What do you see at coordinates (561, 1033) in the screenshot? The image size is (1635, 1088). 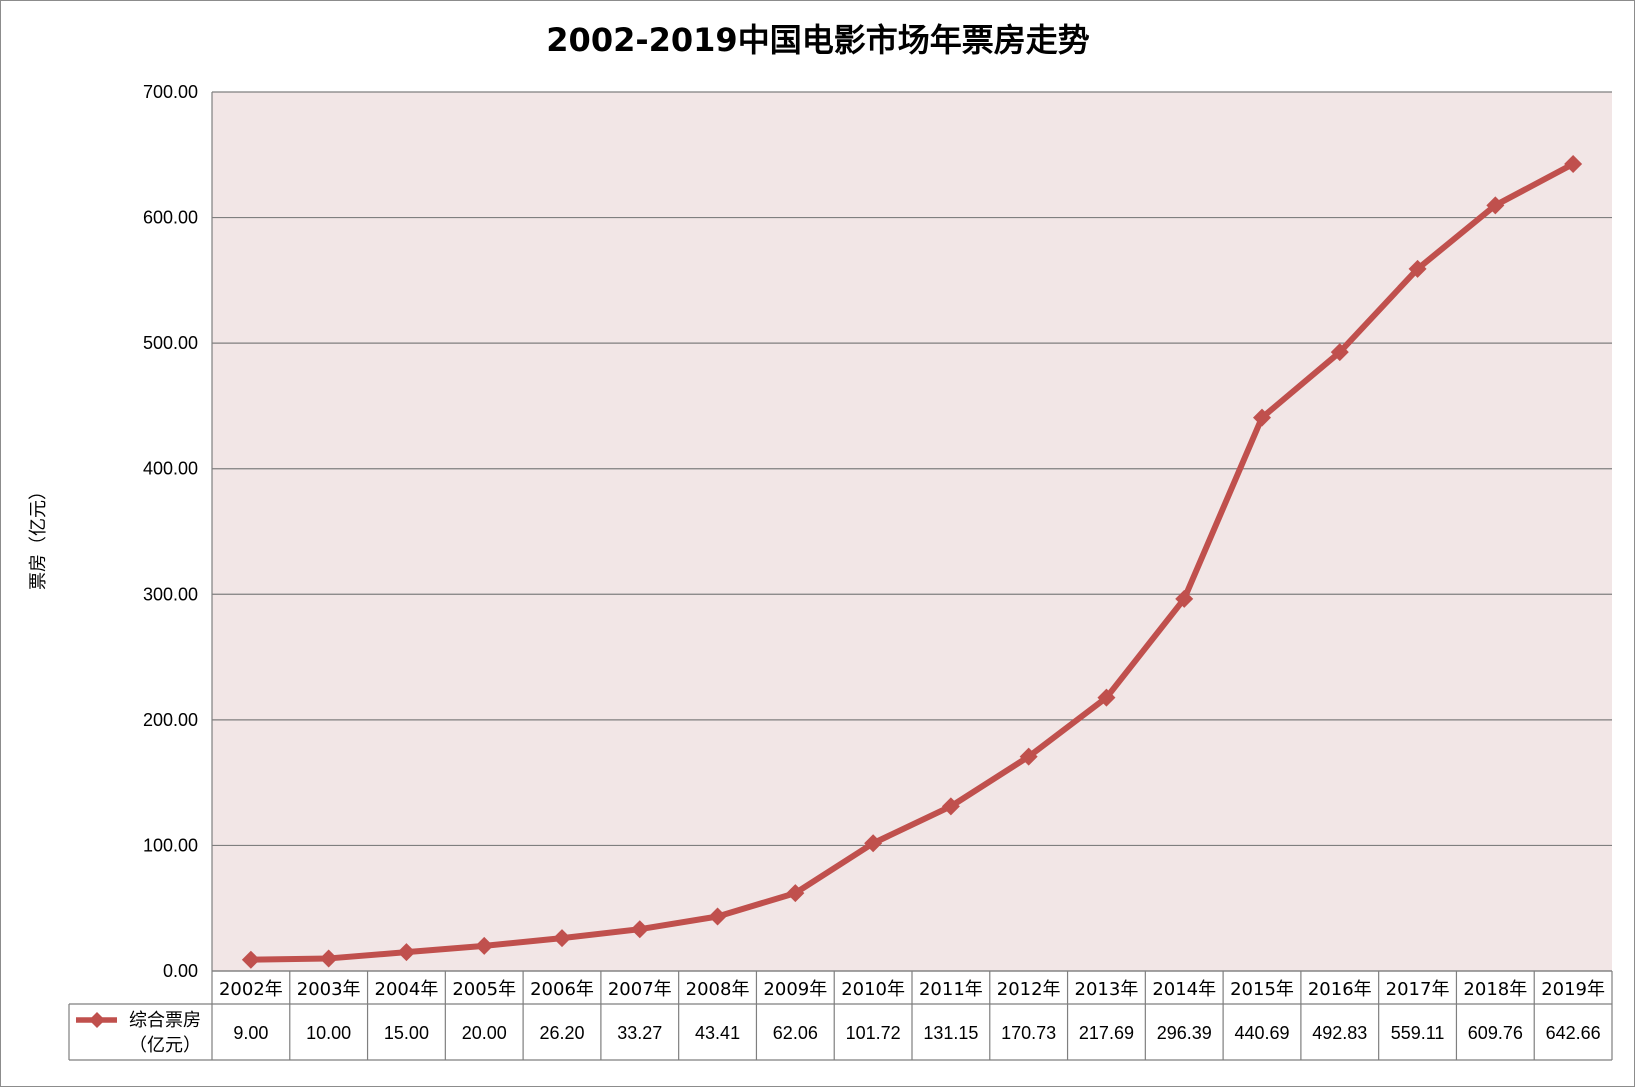 I see `data-table-value: 26.20` at bounding box center [561, 1033].